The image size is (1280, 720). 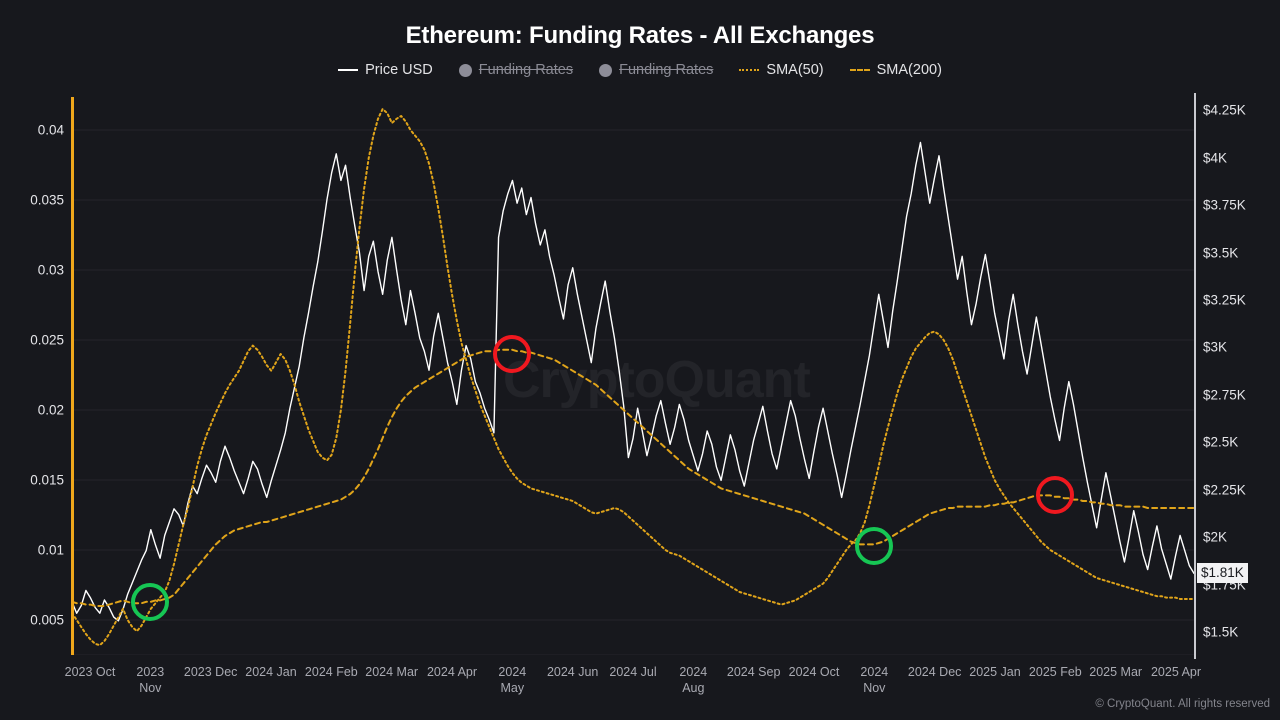 What do you see at coordinates (1224, 490) in the screenshot?
I see `y-axis-right-tick-label: $2.25K` at bounding box center [1224, 490].